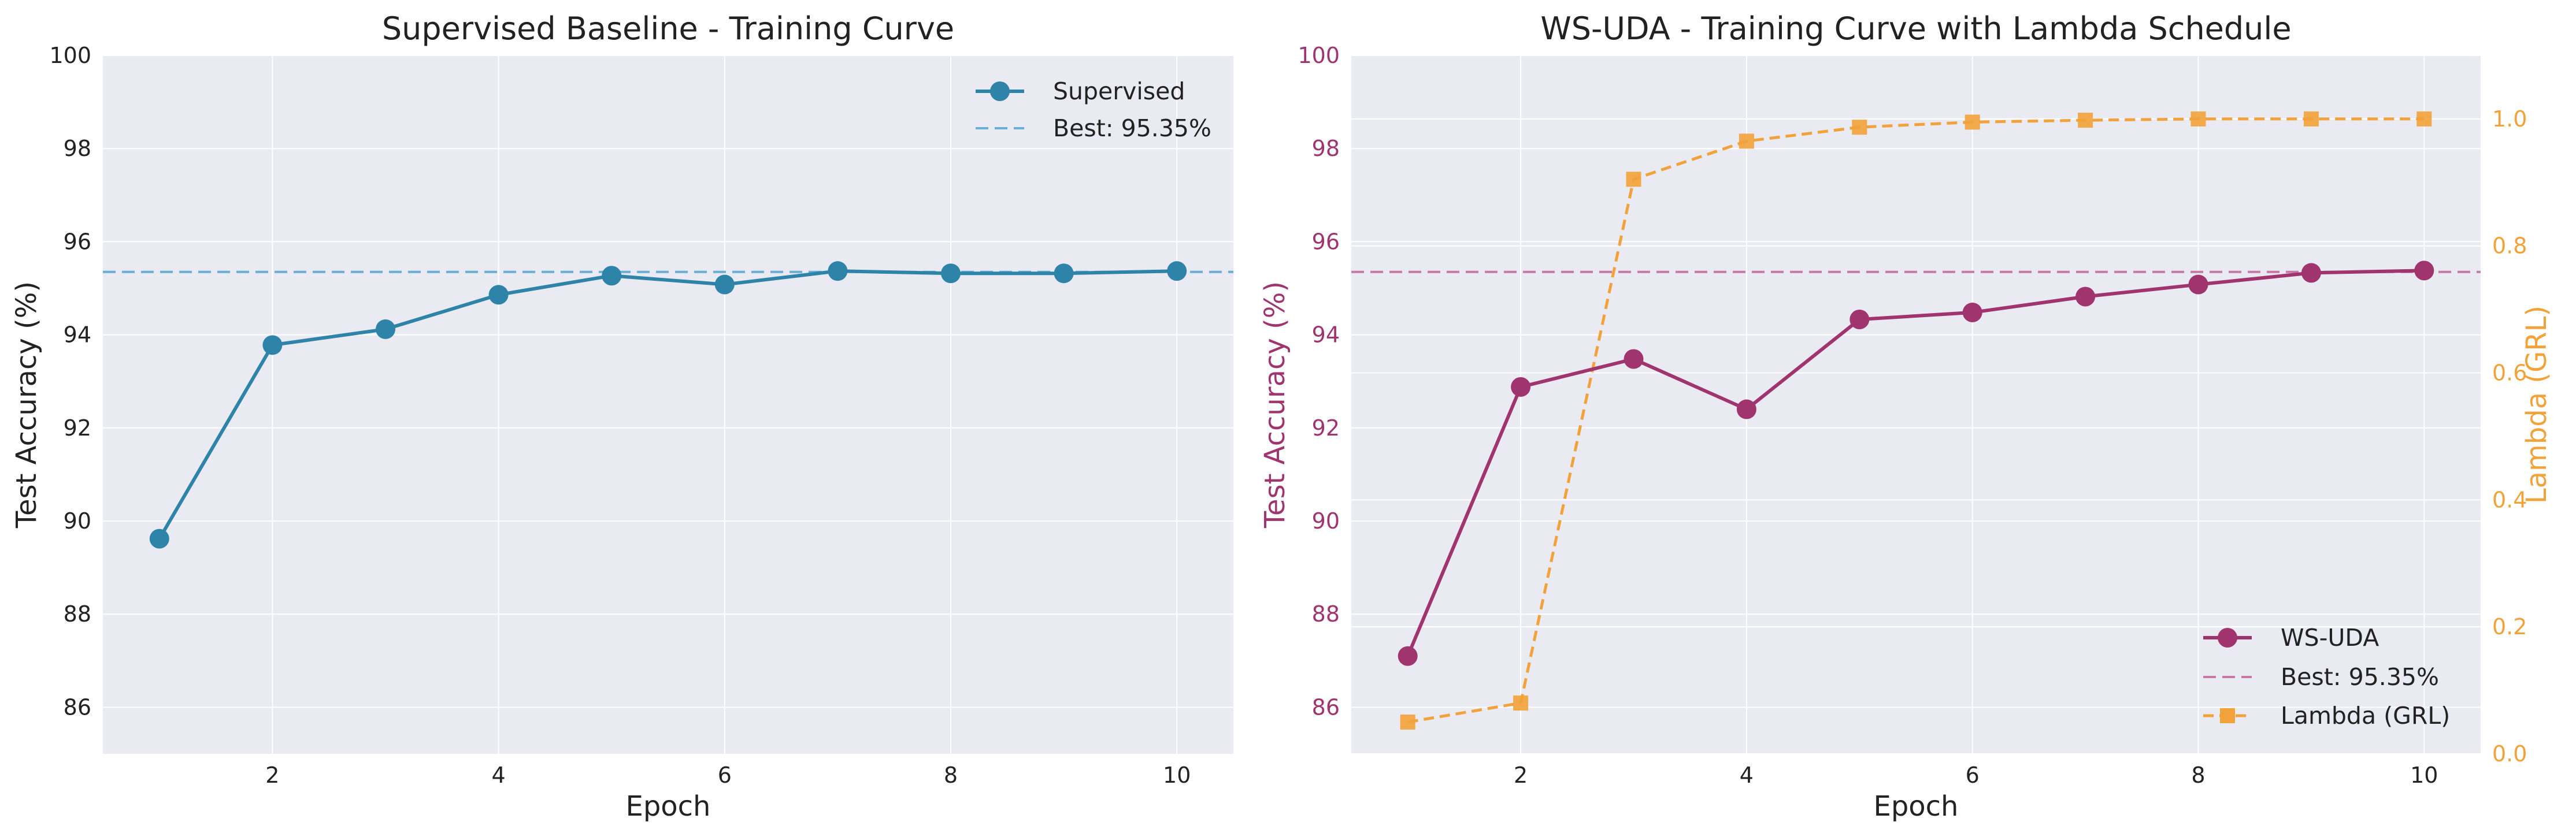 Image resolution: width=2576 pixels, height=837 pixels. I want to click on legend-label-supervised: Supervised, so click(1119, 91).